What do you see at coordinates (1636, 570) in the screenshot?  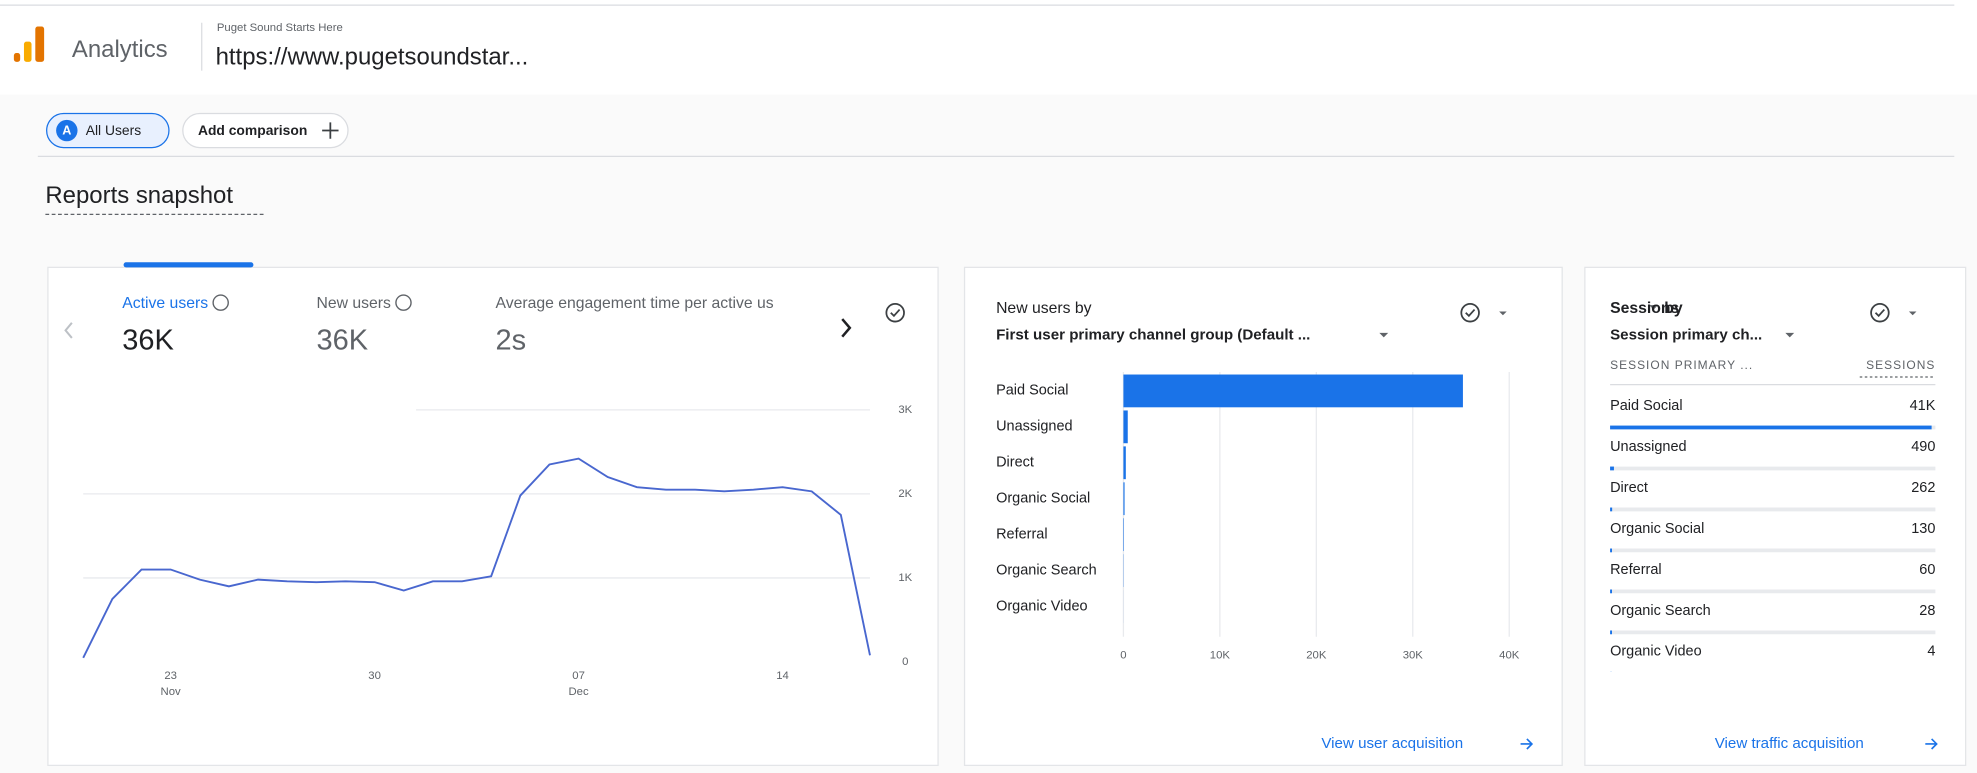 I see `row-label: Referral` at bounding box center [1636, 570].